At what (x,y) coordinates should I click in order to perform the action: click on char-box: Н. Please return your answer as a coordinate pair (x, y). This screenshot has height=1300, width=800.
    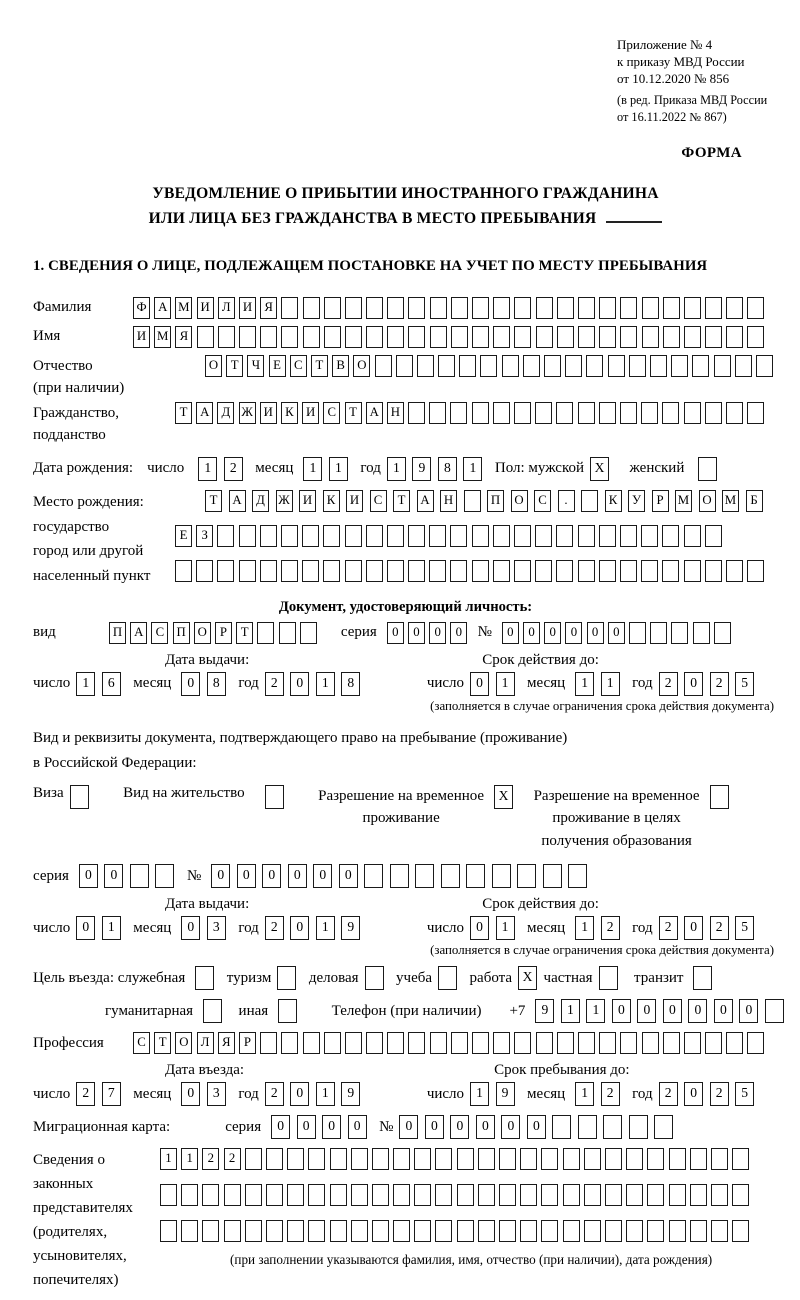
    Looking at the image, I should click on (395, 412).